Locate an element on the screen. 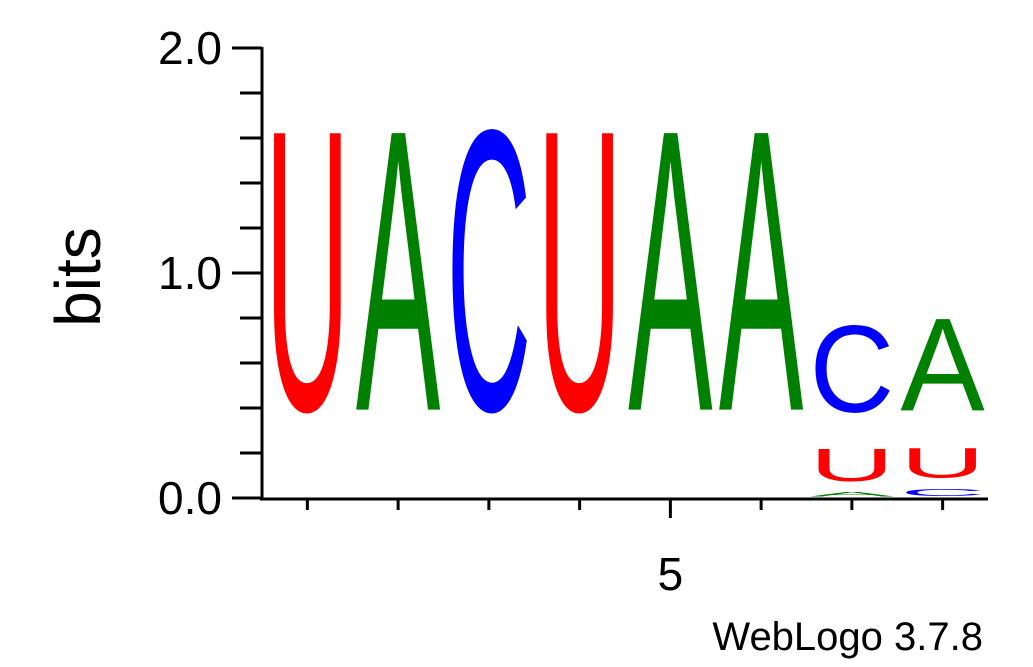  logo-letter-a-pos-7: A is located at coordinates (852, 494).